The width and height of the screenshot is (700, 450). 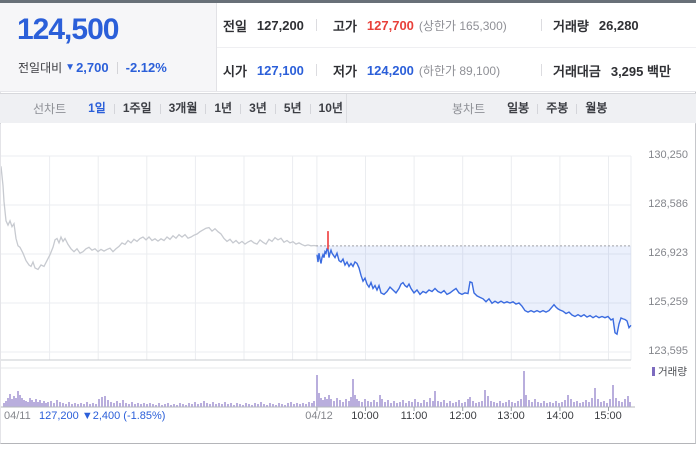 I want to click on price-change-row: 전일대비 ▼ 2,700 -2.12%, so click(x=92, y=67).